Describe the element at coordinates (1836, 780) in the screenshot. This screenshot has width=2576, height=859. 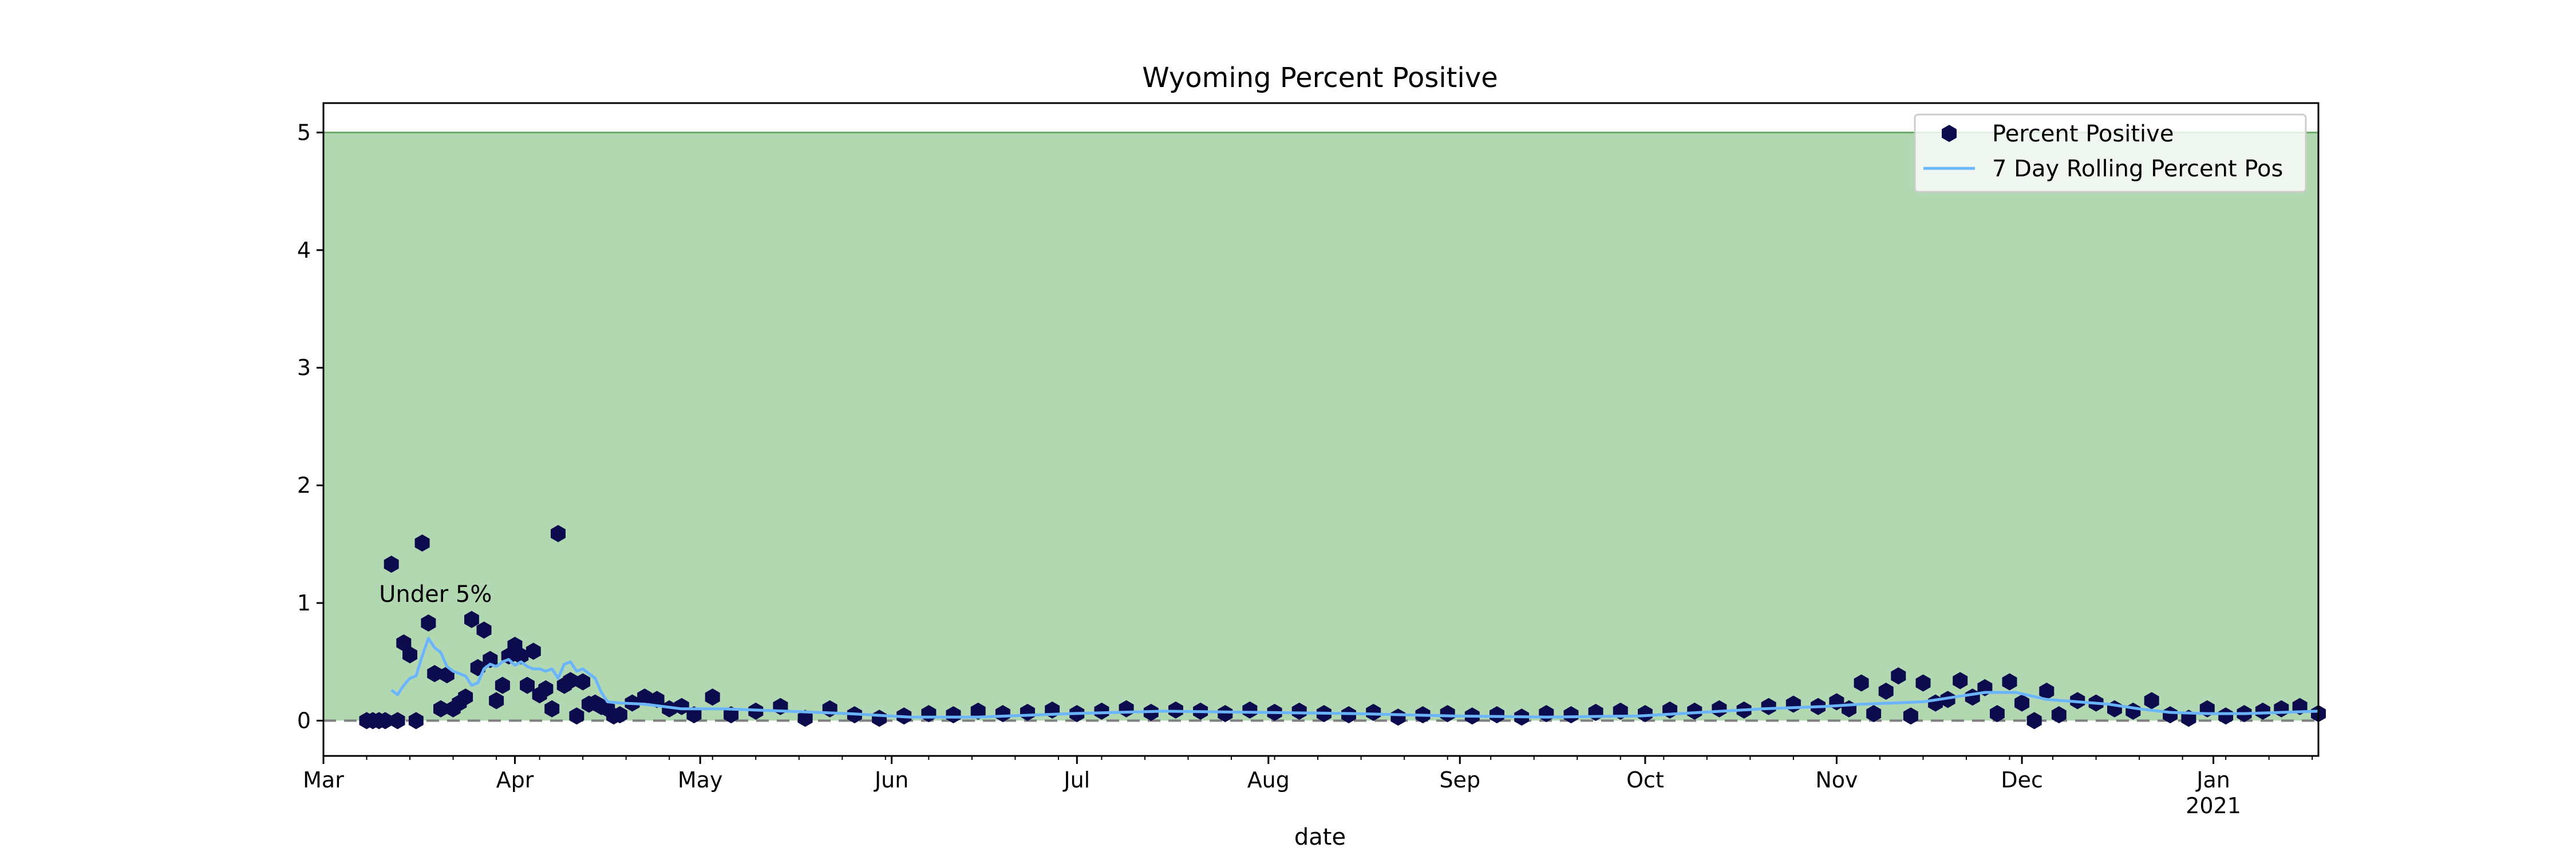
I see `x-tick-label: Nov` at that location.